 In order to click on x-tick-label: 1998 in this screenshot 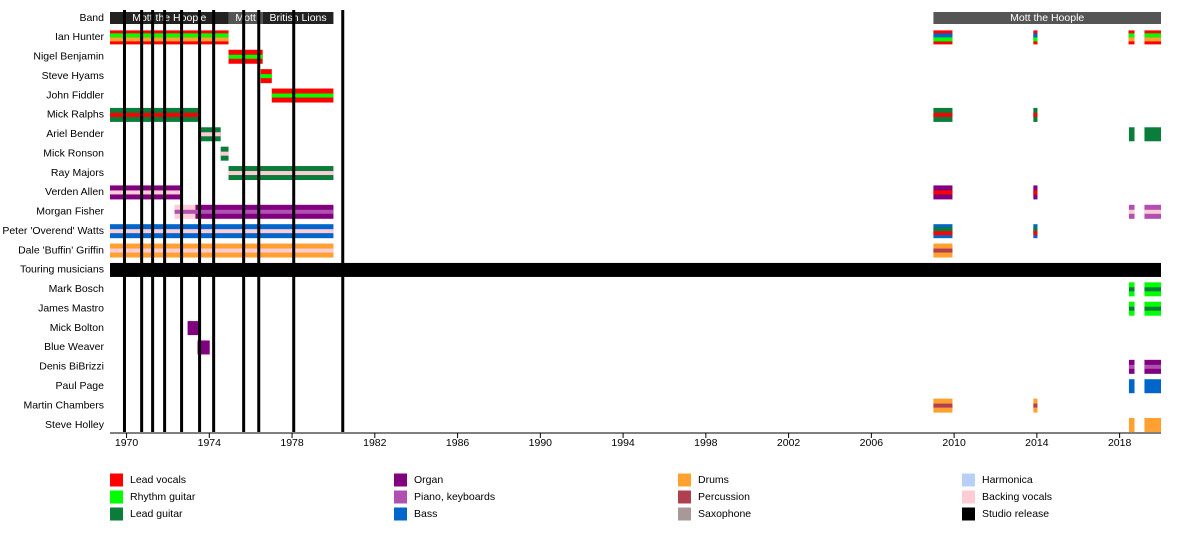, I will do `click(706, 443)`.